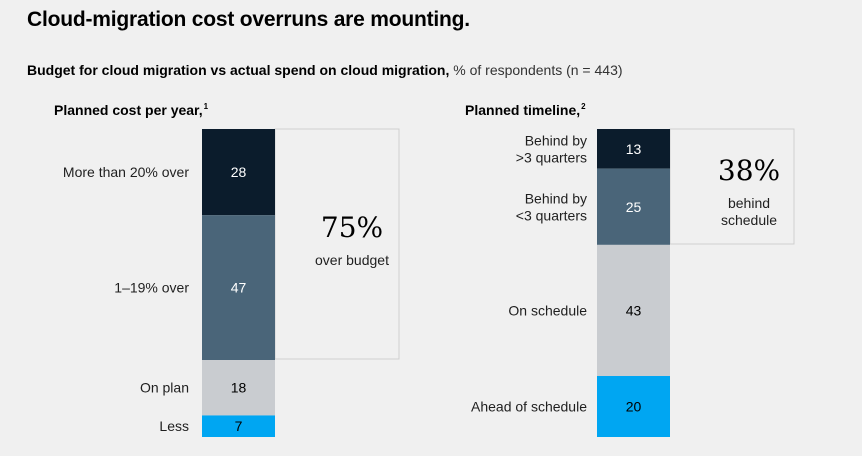 This screenshot has width=862, height=456. I want to click on value-label-1-19-over: 47, so click(239, 288).